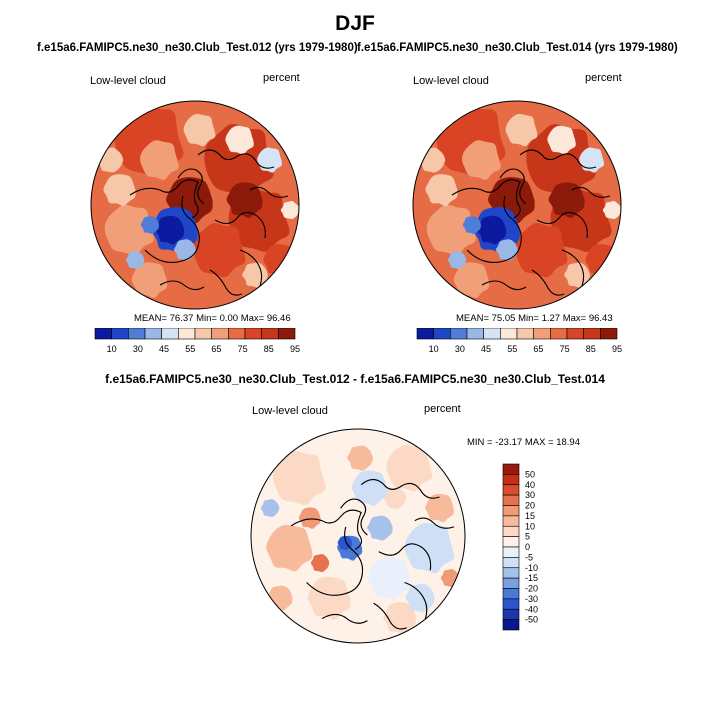 The width and height of the screenshot is (710, 712). Describe the element at coordinates (528, 318) in the screenshot. I see `right-min-label: Min=` at that location.